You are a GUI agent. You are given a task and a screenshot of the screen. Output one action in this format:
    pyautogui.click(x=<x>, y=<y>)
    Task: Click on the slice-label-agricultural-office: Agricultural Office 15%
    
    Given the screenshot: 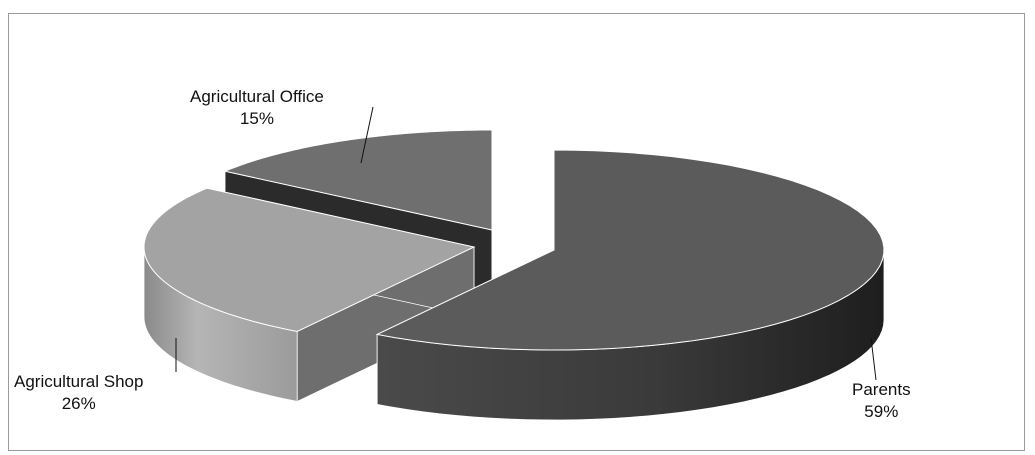 What is the action you would take?
    pyautogui.click(x=257, y=108)
    